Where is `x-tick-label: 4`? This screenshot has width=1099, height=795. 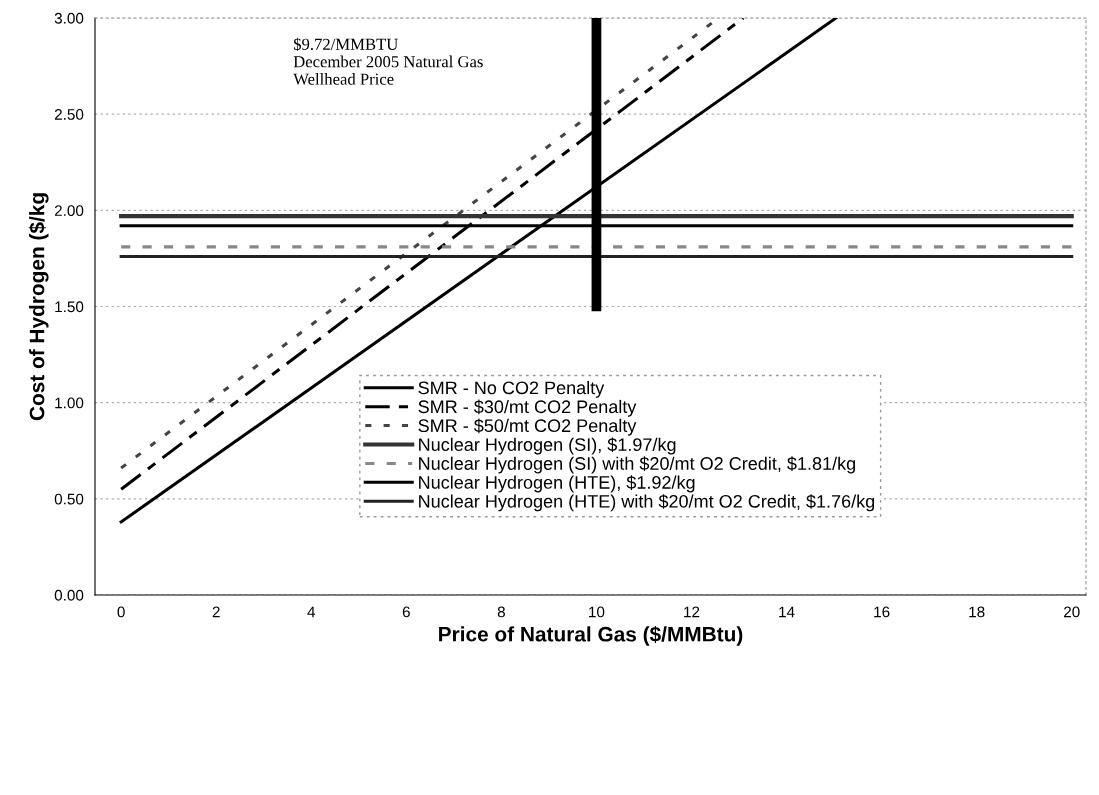 x-tick-label: 4 is located at coordinates (311, 612).